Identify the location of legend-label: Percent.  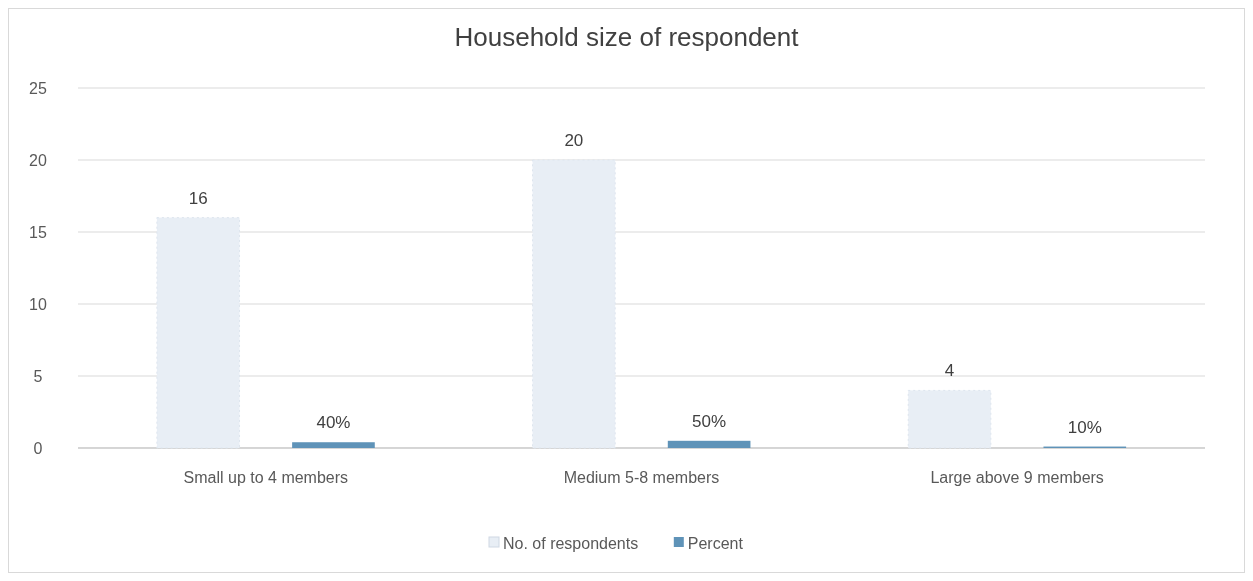
(715, 543).